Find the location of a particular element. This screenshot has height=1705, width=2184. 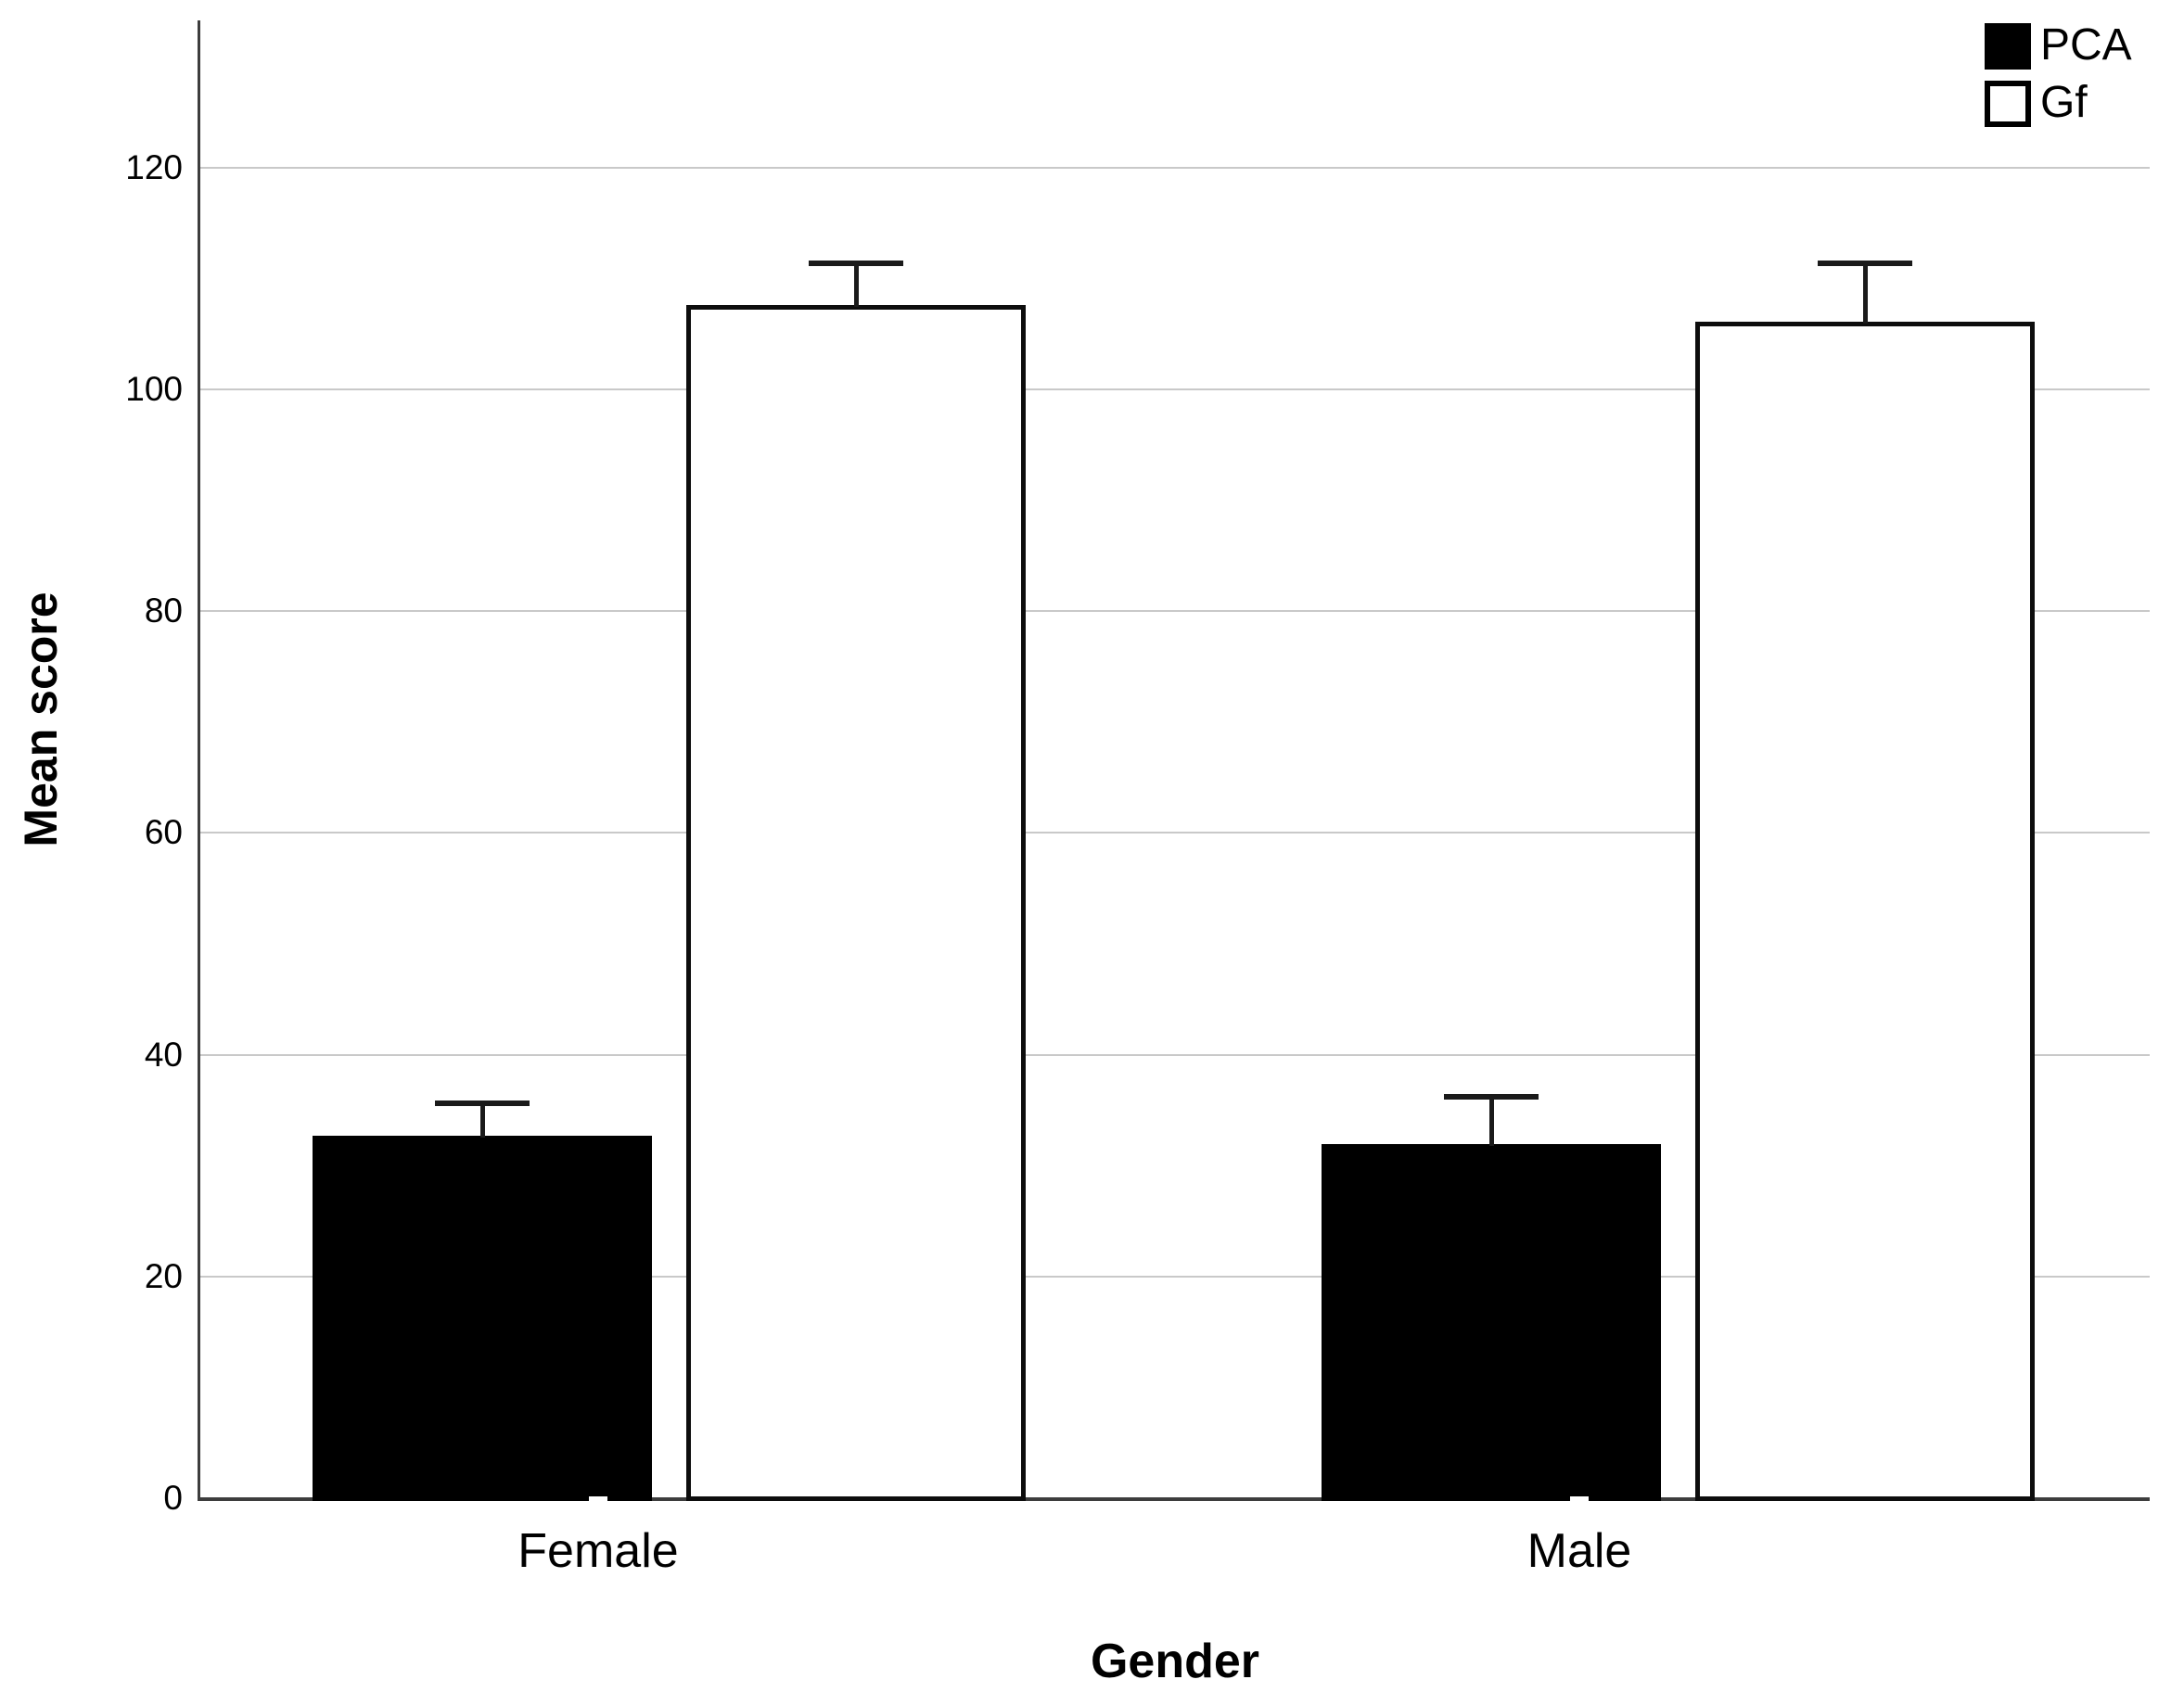

x-category-label: Male is located at coordinates (1579, 1551).